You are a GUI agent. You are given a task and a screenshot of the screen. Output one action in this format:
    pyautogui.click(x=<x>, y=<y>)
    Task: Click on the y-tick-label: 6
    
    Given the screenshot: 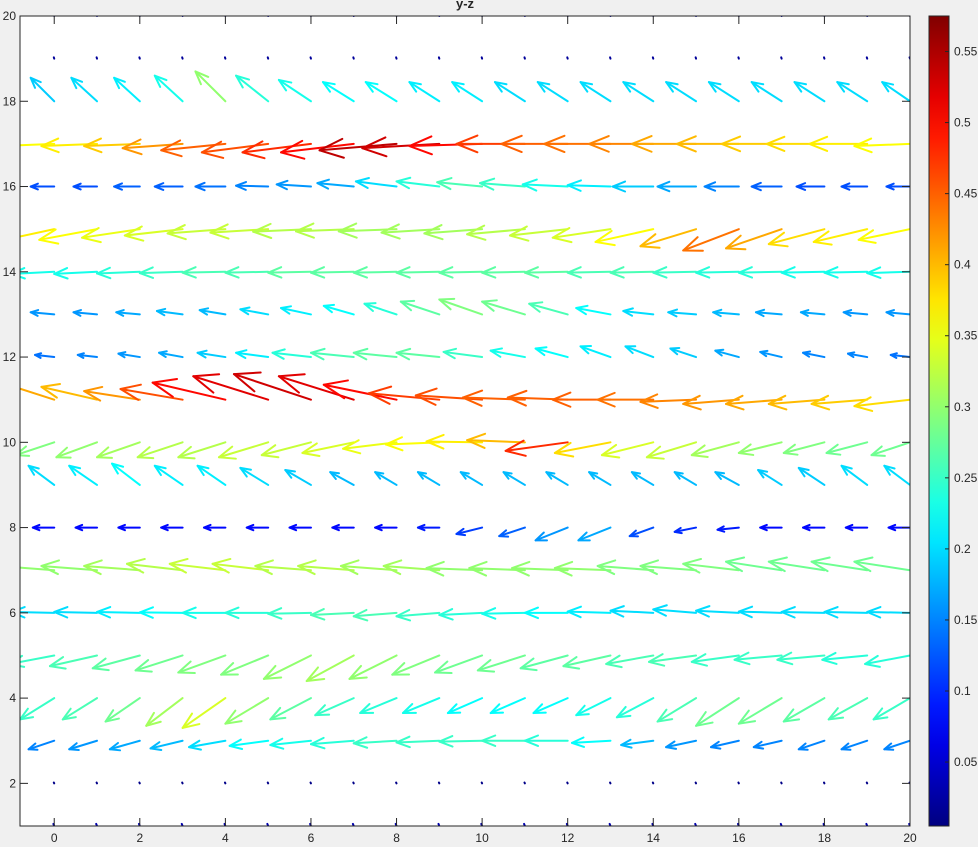 What is the action you would take?
    pyautogui.click(x=12, y=613)
    